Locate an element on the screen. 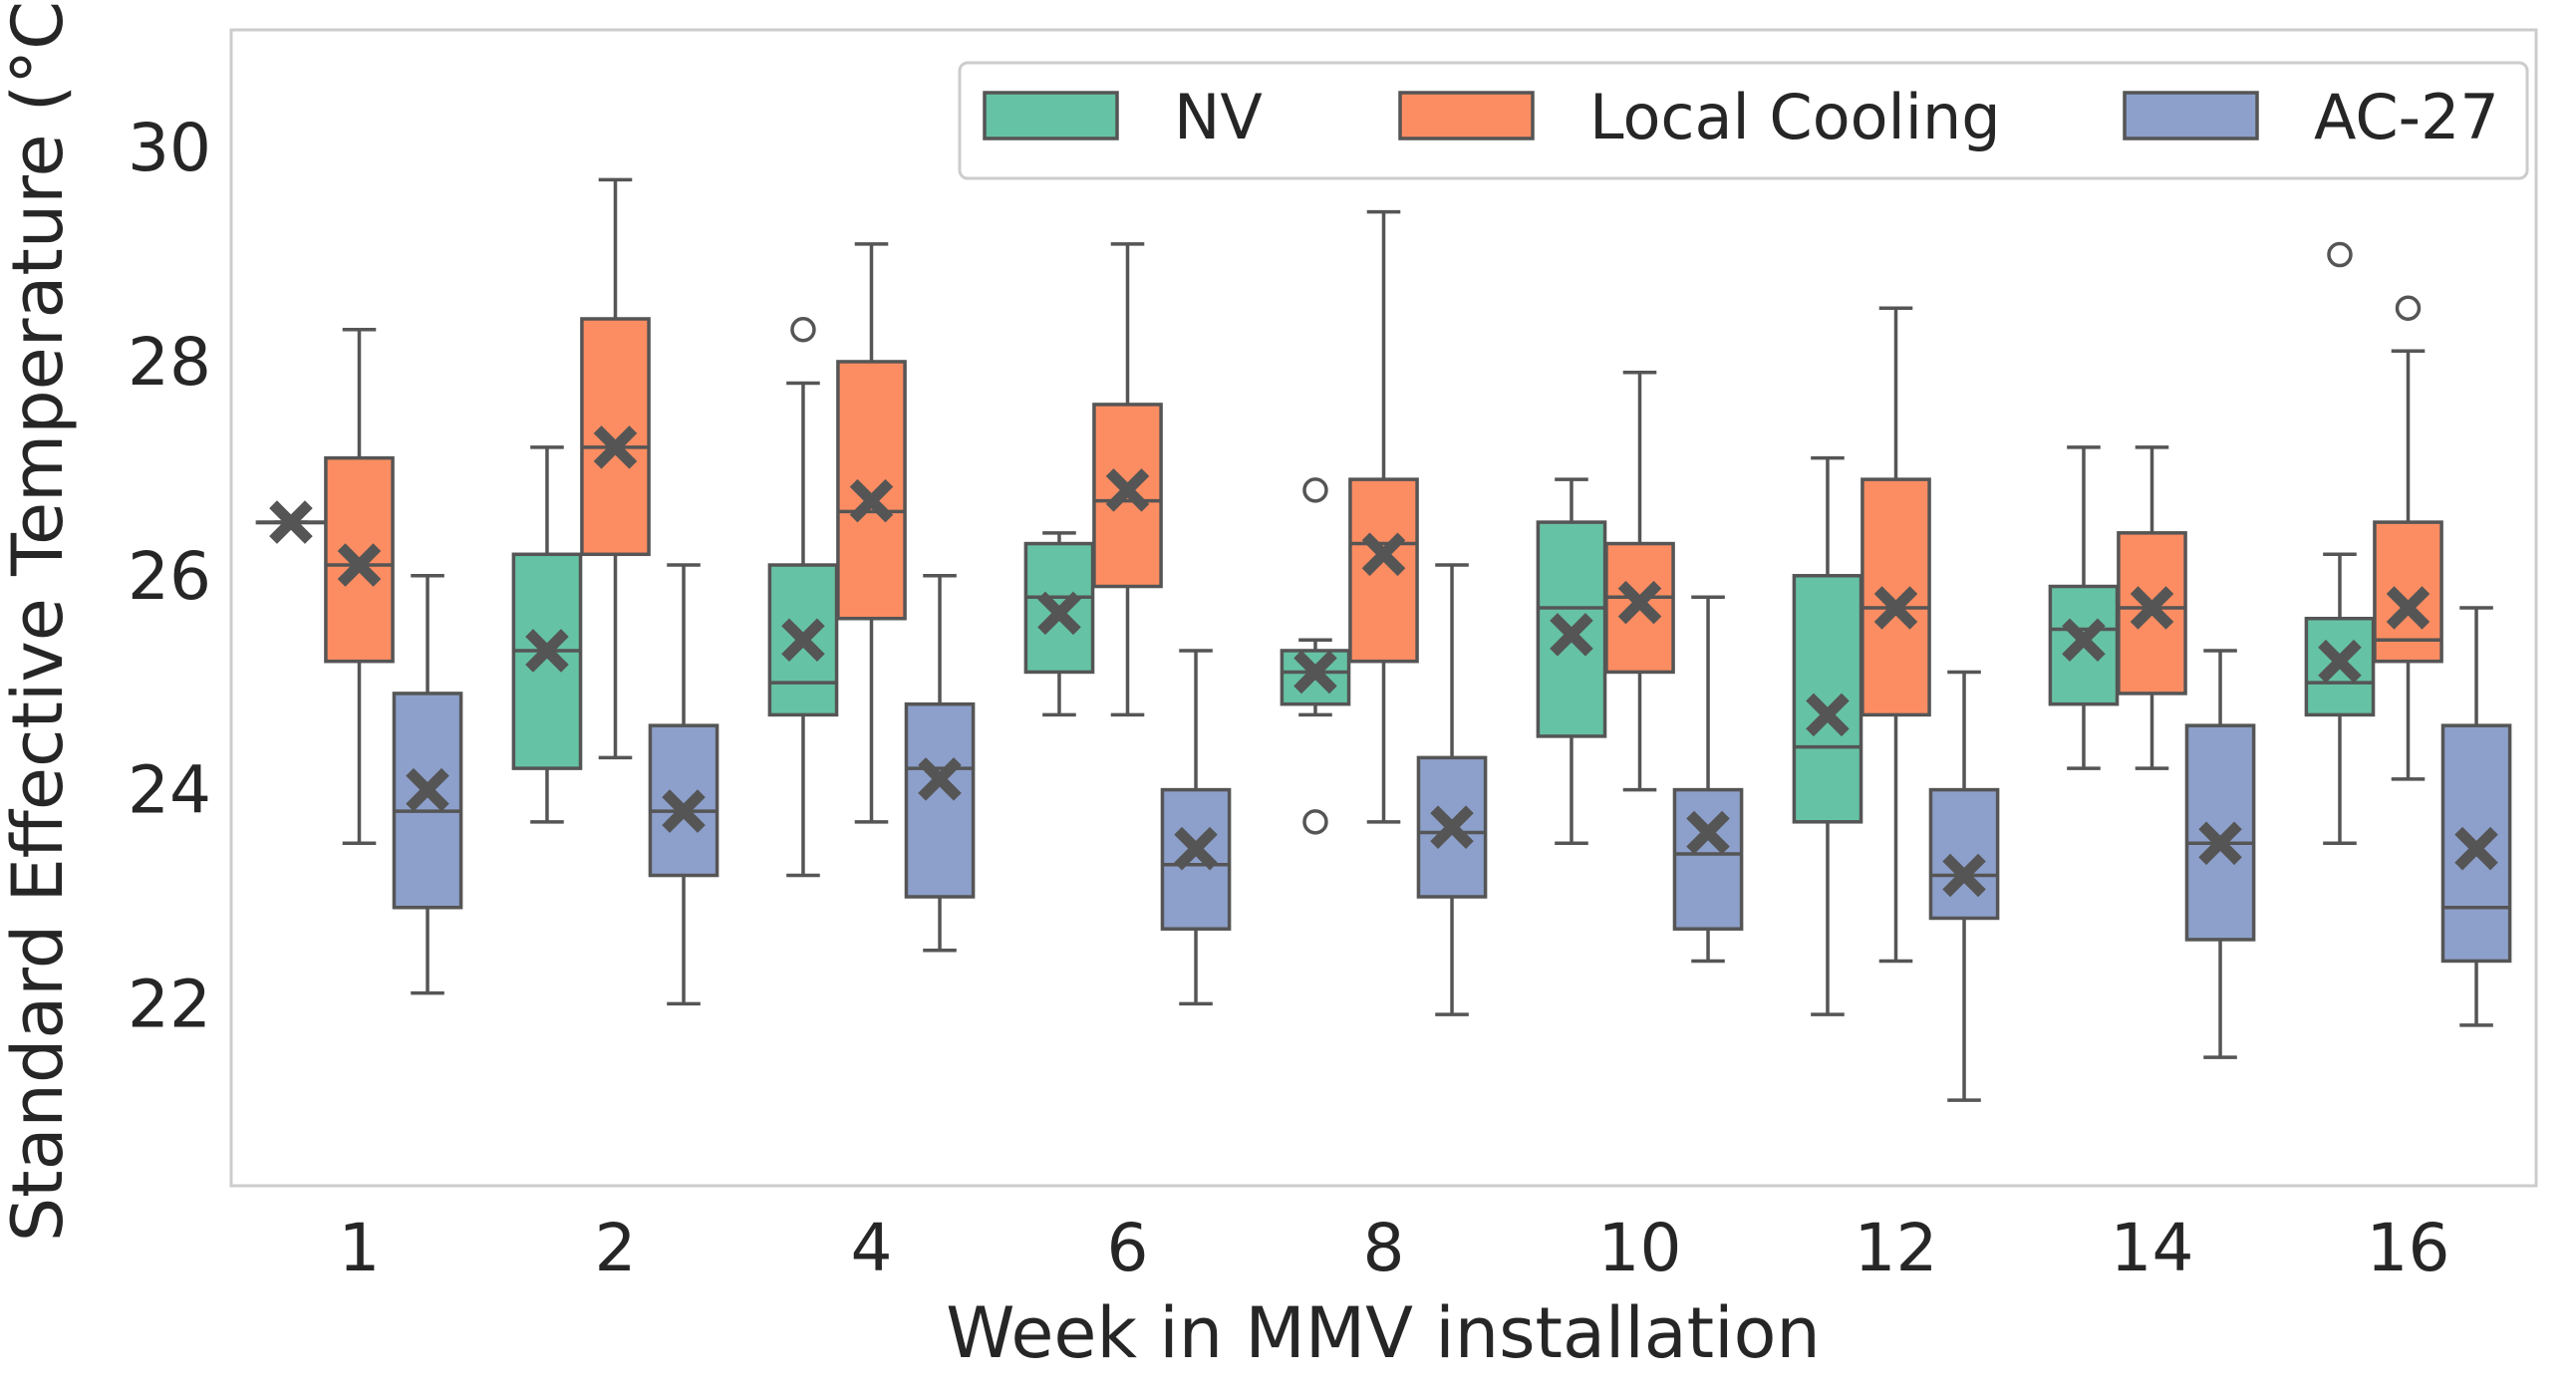  x-tick-label: 2 is located at coordinates (616, 1248).